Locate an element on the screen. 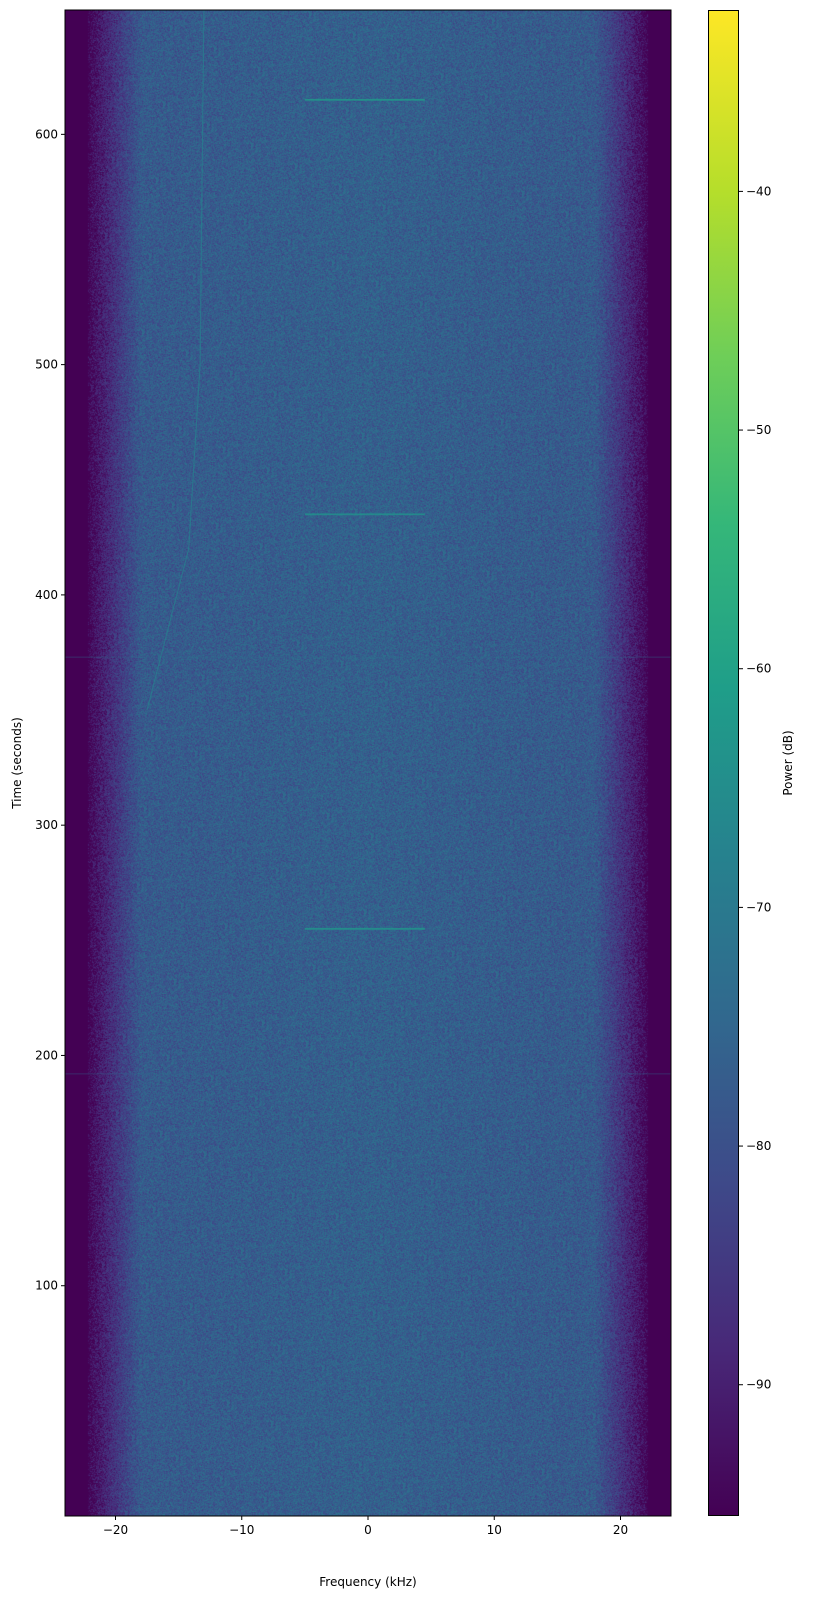  colorbar-tick-label: −50 is located at coordinates (758, 430).